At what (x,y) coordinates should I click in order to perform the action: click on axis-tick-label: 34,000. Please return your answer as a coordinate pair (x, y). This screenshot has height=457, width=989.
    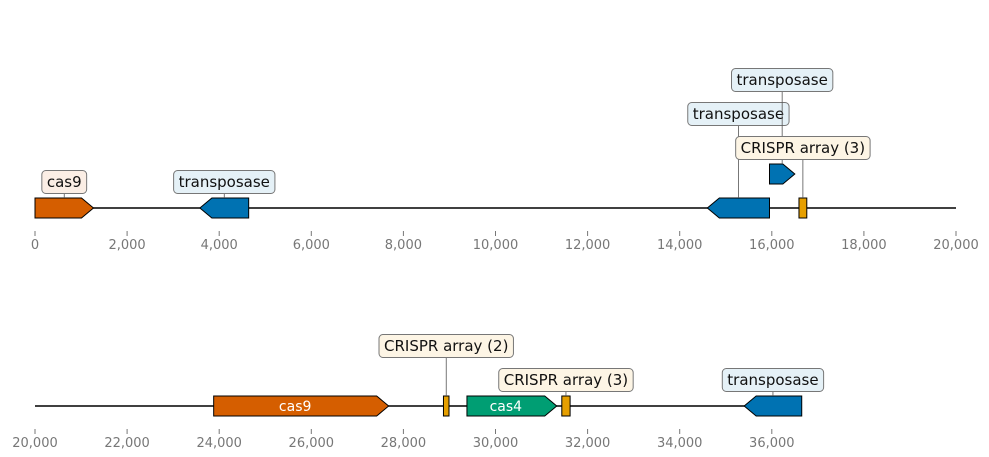
    Looking at the image, I should click on (680, 443).